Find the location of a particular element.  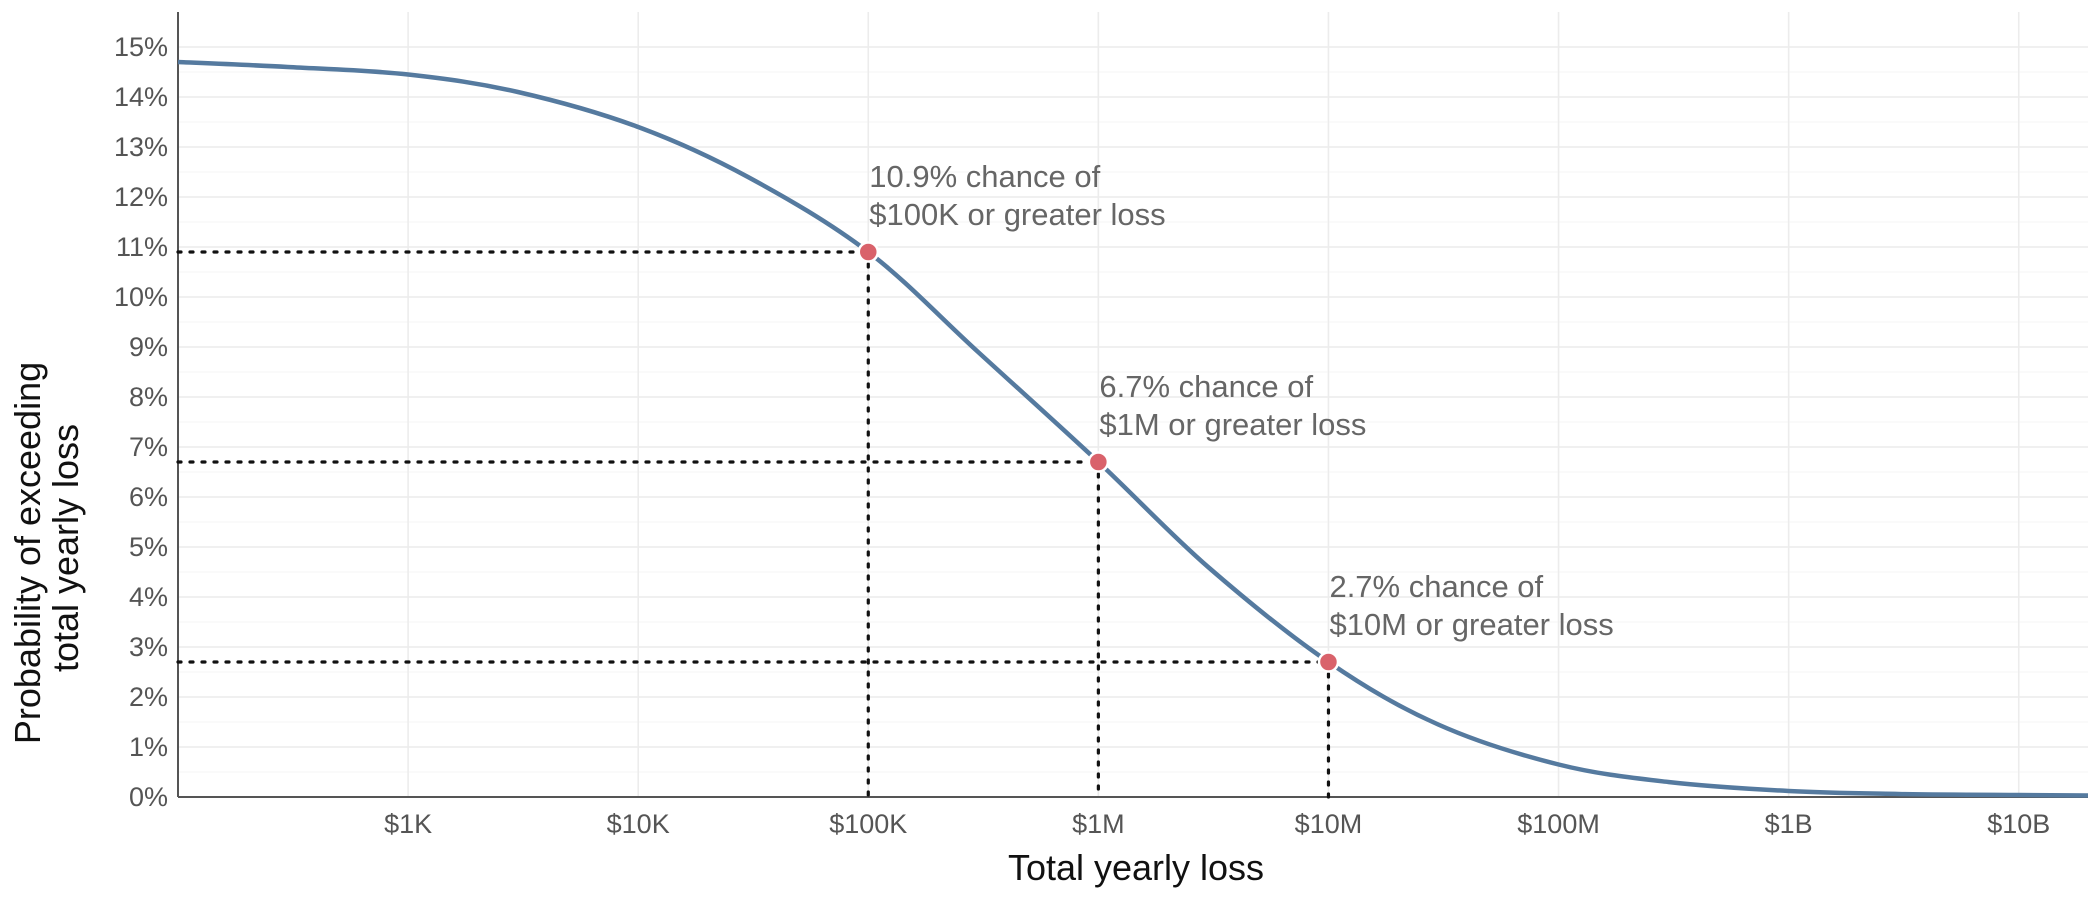

x-tick-label: $1B is located at coordinates (1789, 824).